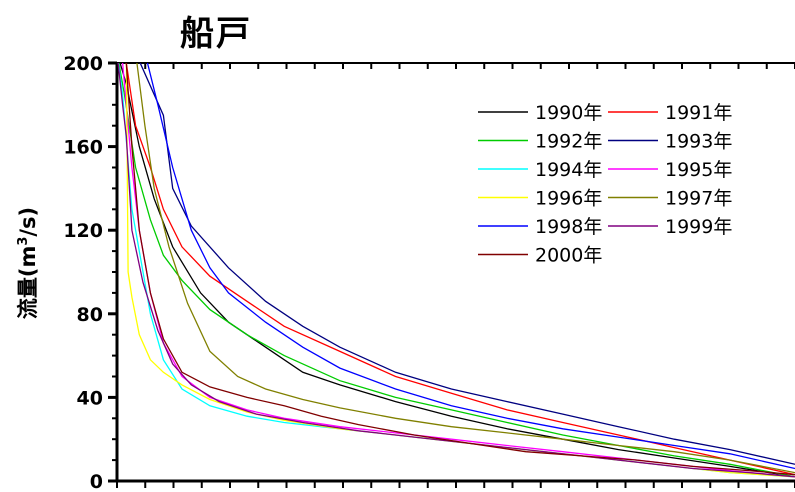 The width and height of the screenshot is (795, 492). Describe the element at coordinates (568, 256) in the screenshot. I see `legend-label: 2000年` at that location.